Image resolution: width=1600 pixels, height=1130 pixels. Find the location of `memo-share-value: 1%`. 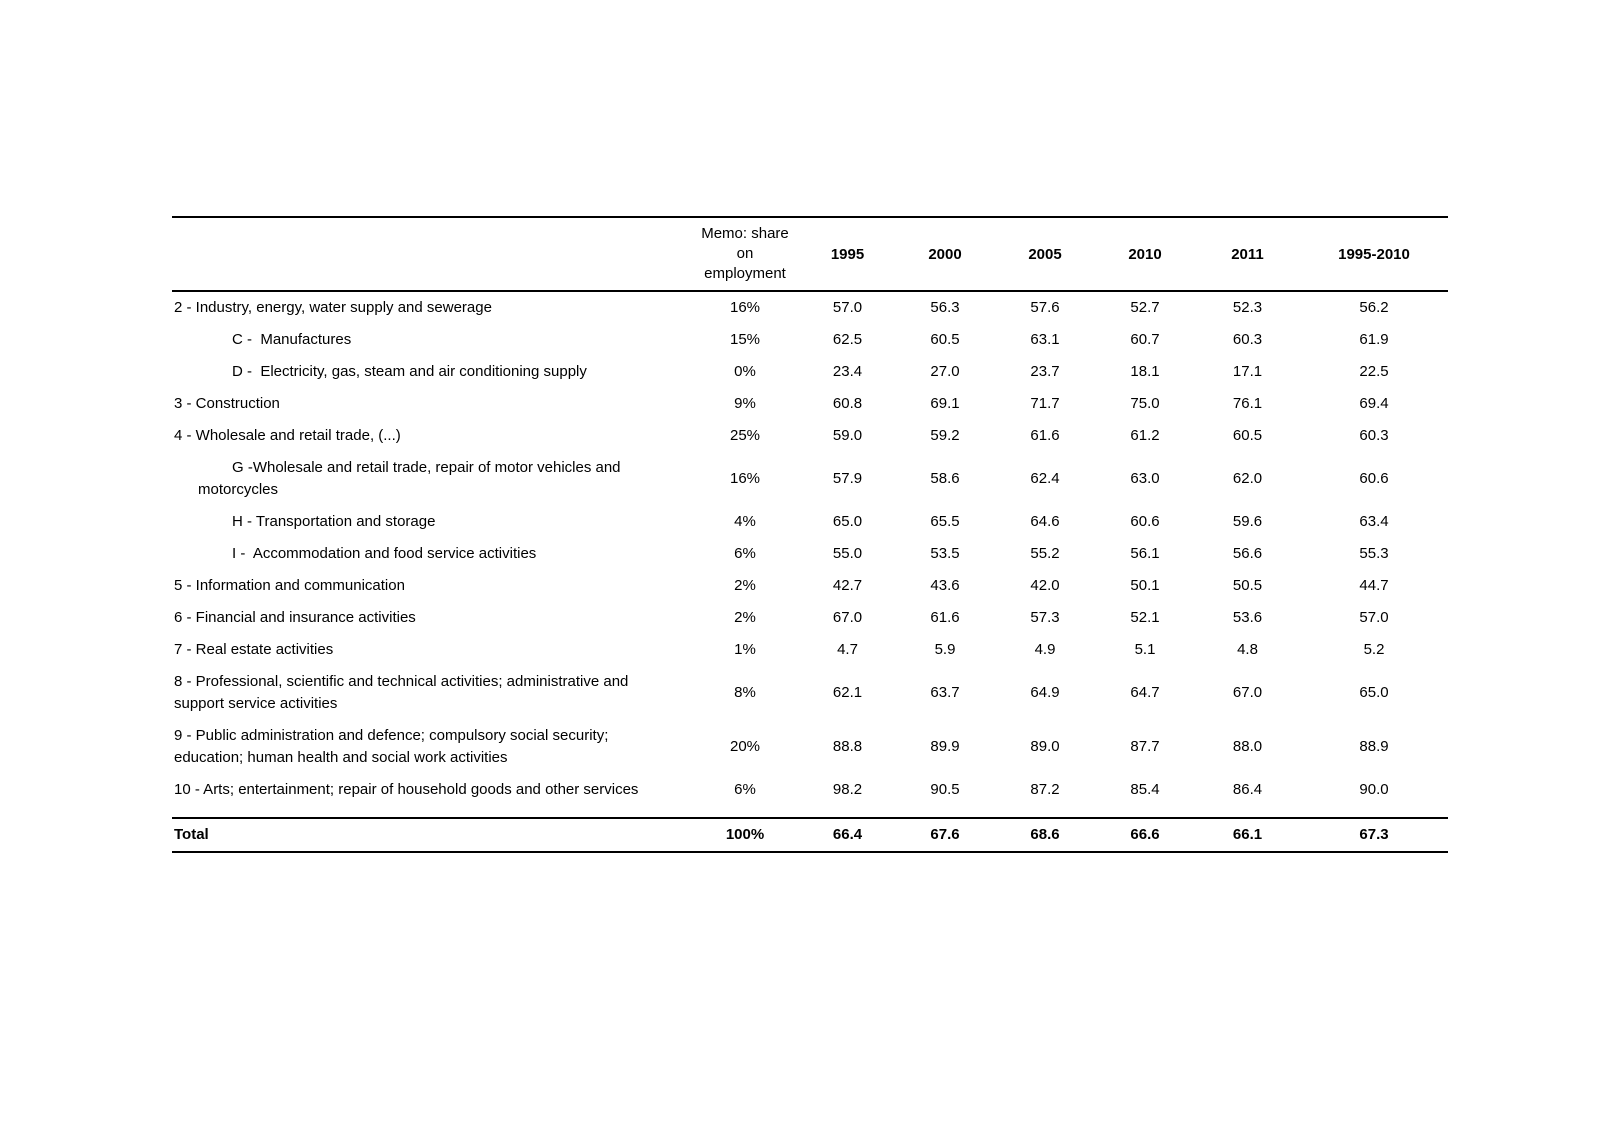

memo-share-value: 1% is located at coordinates (745, 649).